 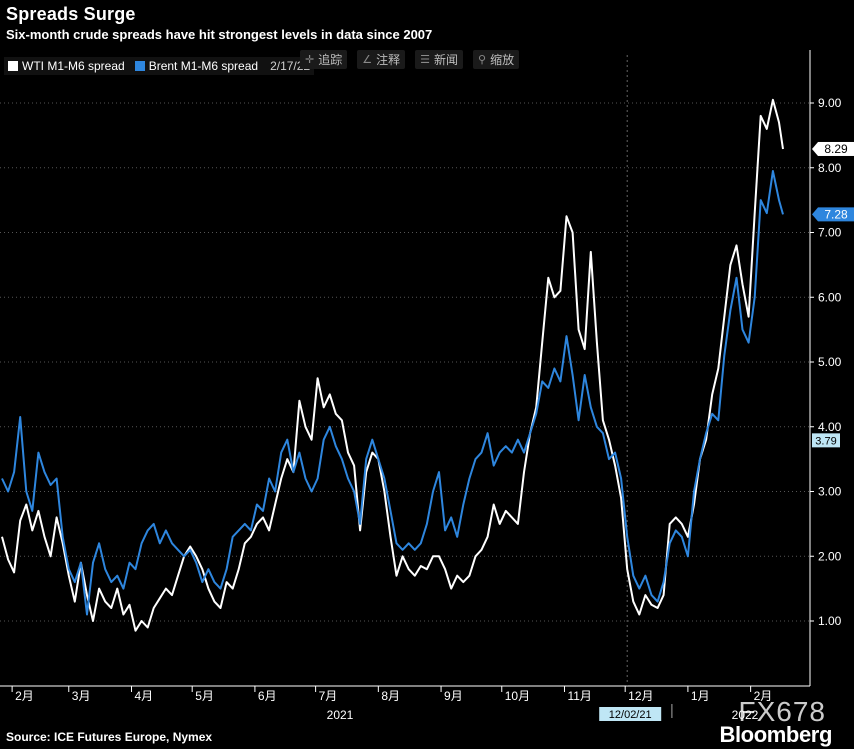 I want to click on x-tick-label: 4月, so click(x=143, y=696).